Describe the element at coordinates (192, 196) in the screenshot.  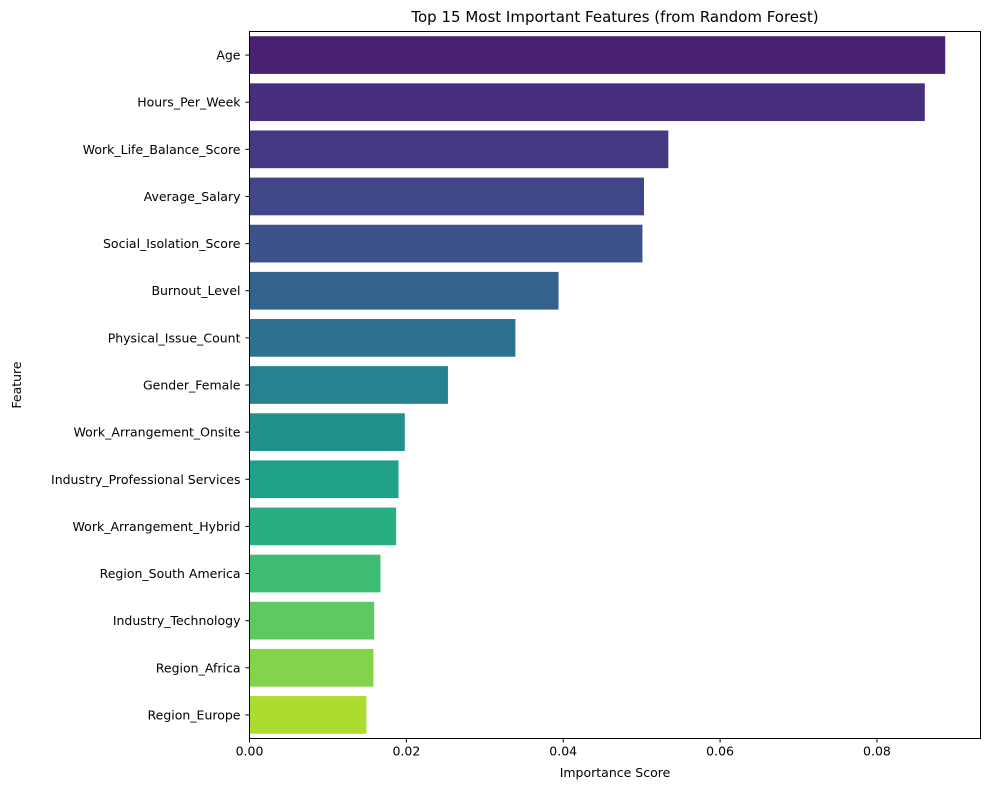
I see `y-tick-label-3: Average_Salary` at that location.